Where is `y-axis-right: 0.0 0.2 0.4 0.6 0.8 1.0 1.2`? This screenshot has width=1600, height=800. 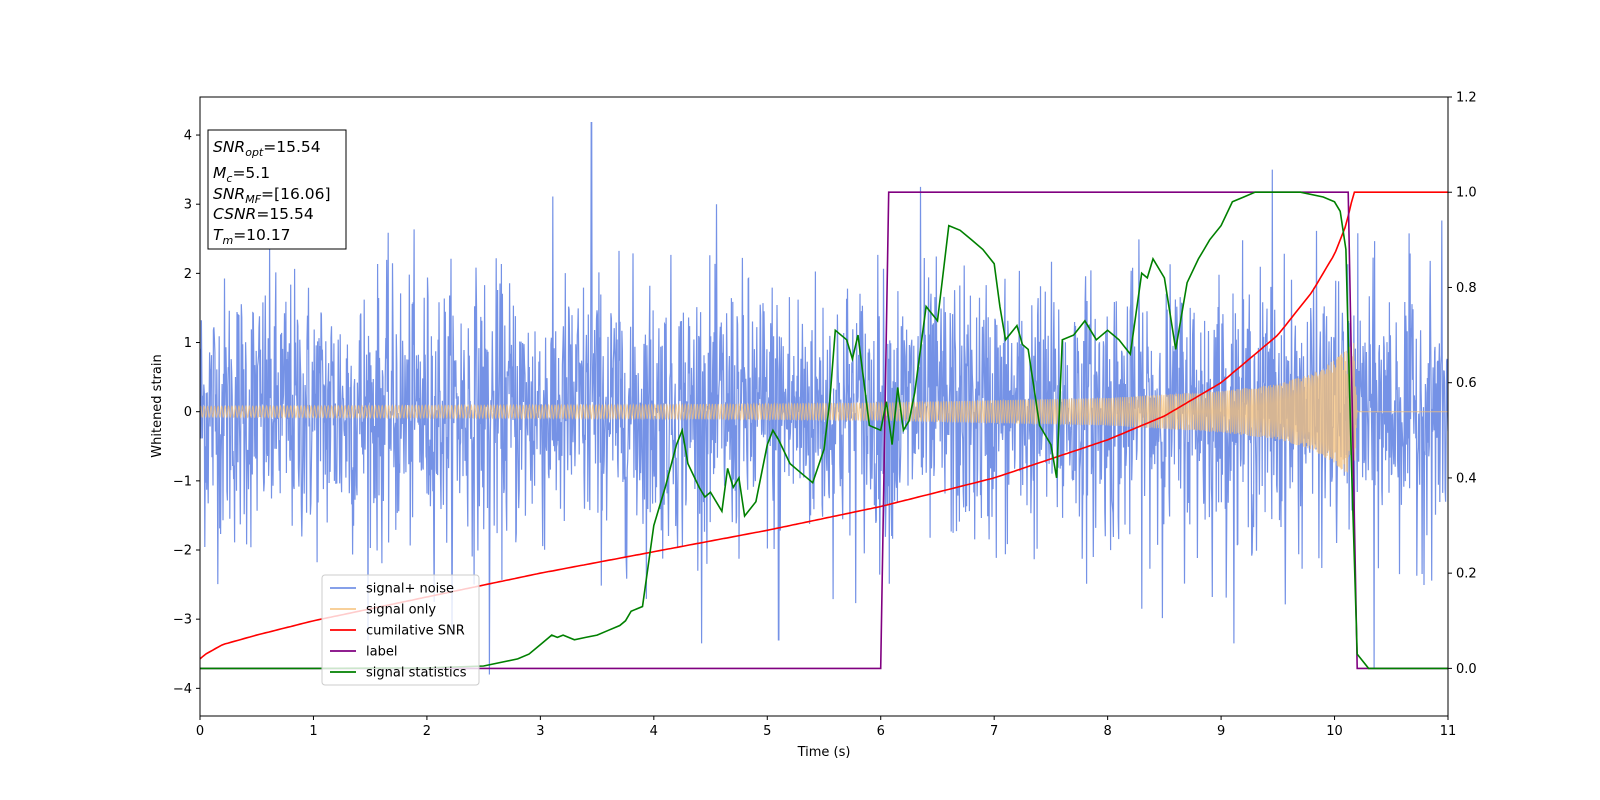 y-axis-right: 0.0 0.2 0.4 0.6 0.8 1.0 1.2 is located at coordinates (1462, 384).